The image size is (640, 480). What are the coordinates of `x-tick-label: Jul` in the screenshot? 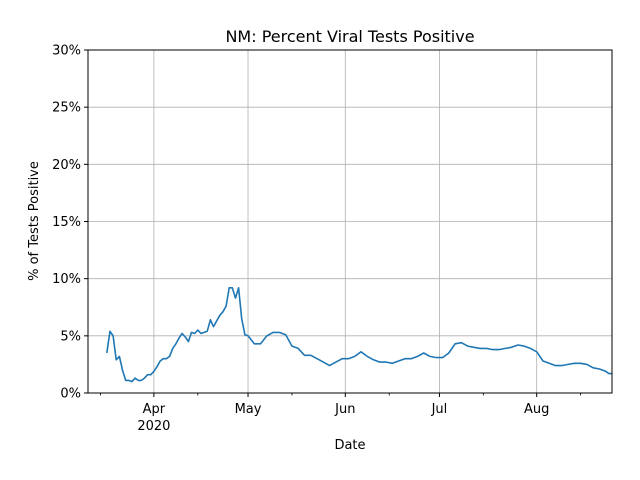 It's located at (439, 409).